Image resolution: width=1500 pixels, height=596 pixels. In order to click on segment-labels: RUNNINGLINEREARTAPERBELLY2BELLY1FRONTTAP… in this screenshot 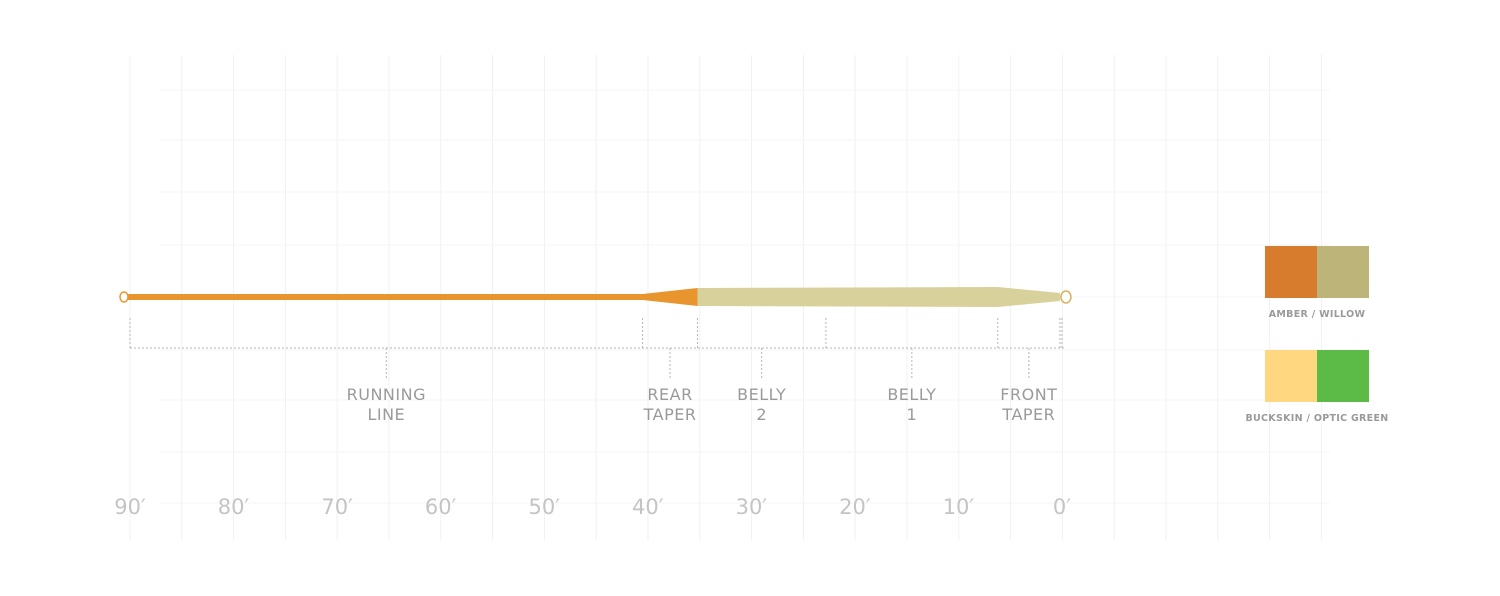, I will do `click(702, 386)`.